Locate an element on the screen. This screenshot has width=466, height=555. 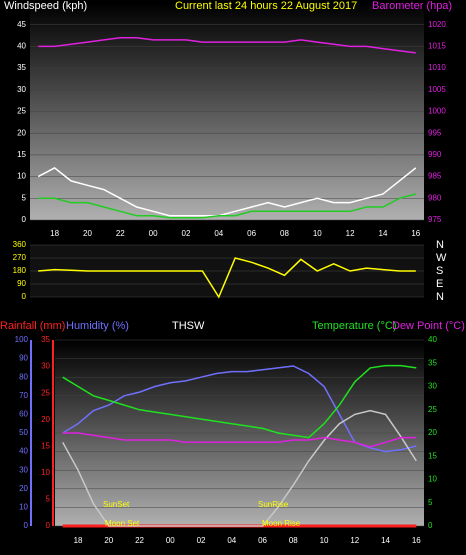
y-tick-label: 100 is located at coordinates (22, 339).